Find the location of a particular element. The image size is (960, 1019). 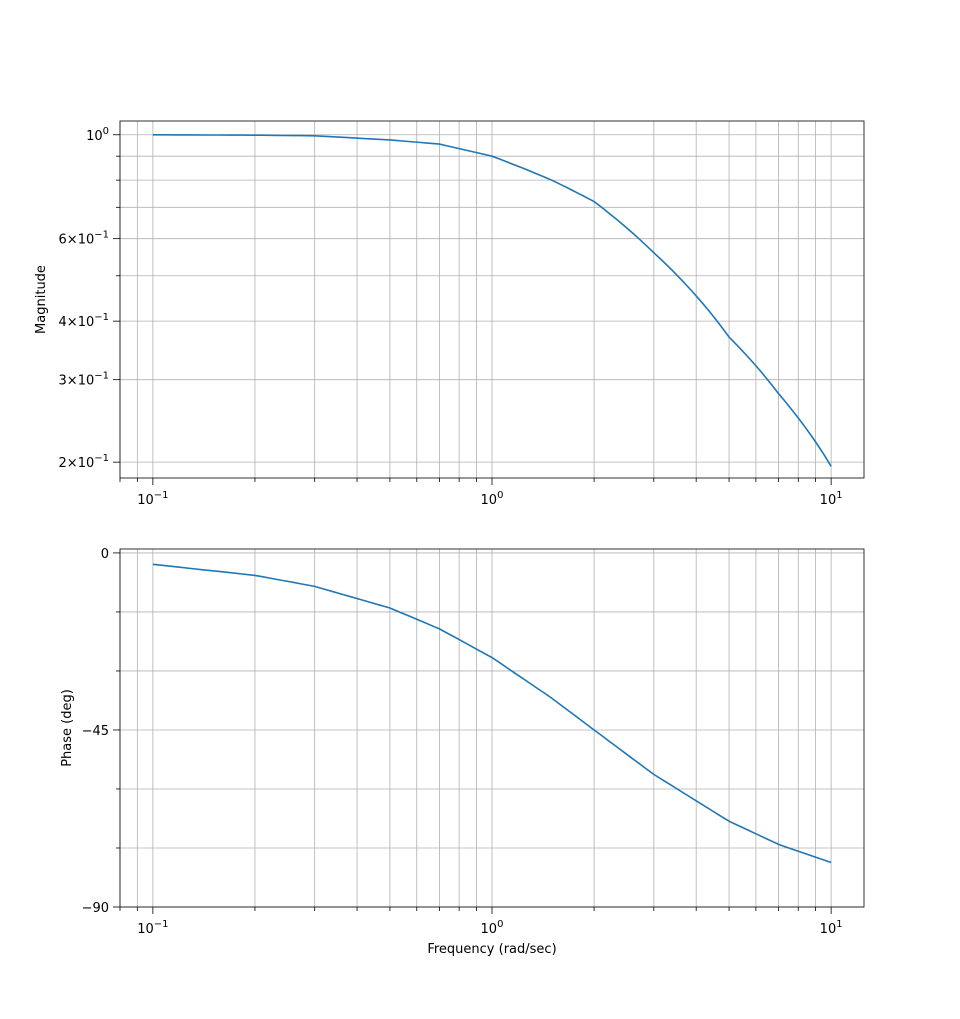

y-tick-label: 3×10⁻¹ is located at coordinates (84, 380).